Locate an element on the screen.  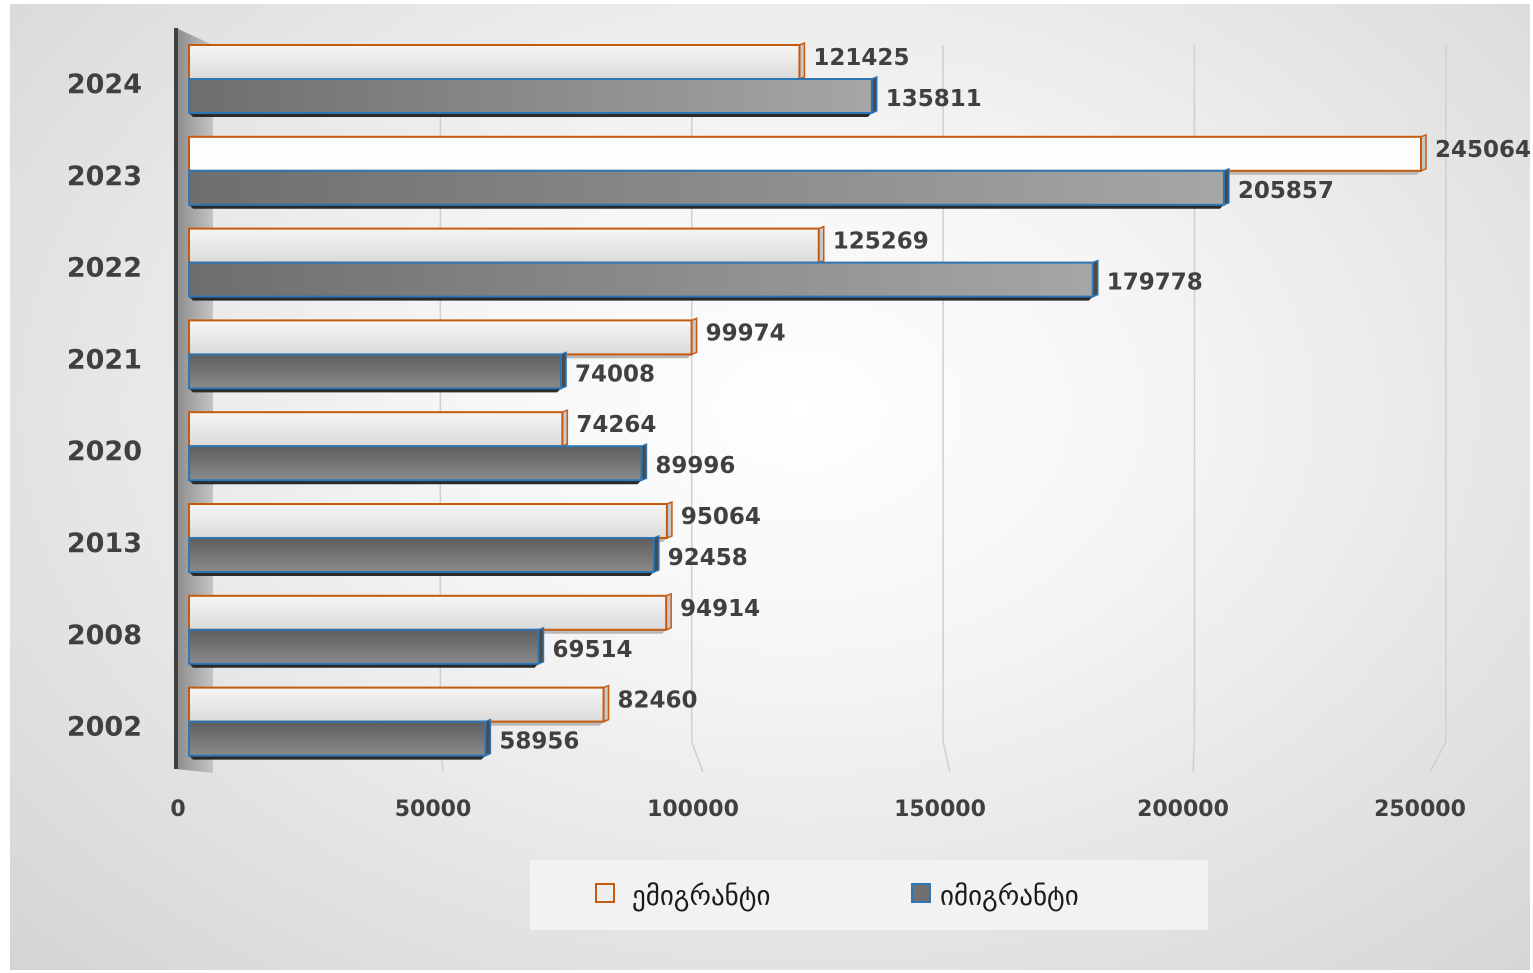
y-tick-label: 2002 is located at coordinates (104, 727).